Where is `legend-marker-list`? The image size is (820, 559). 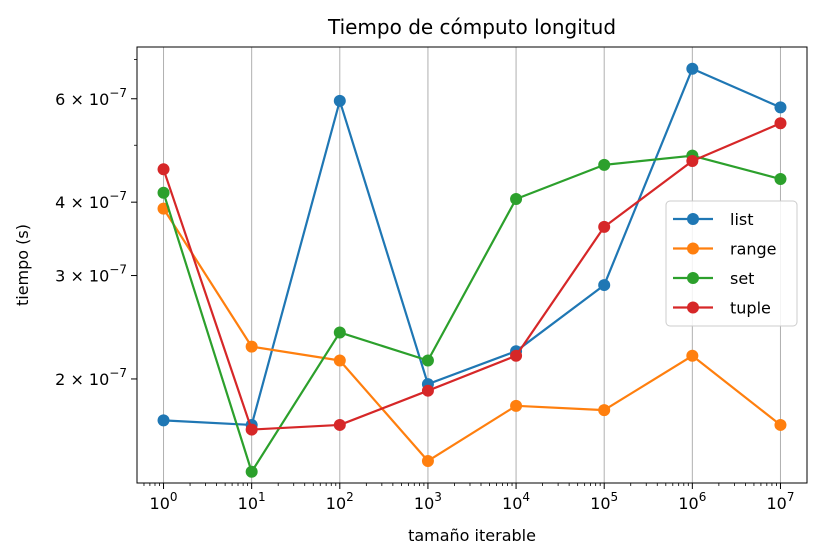
legend-marker-list is located at coordinates (693, 219).